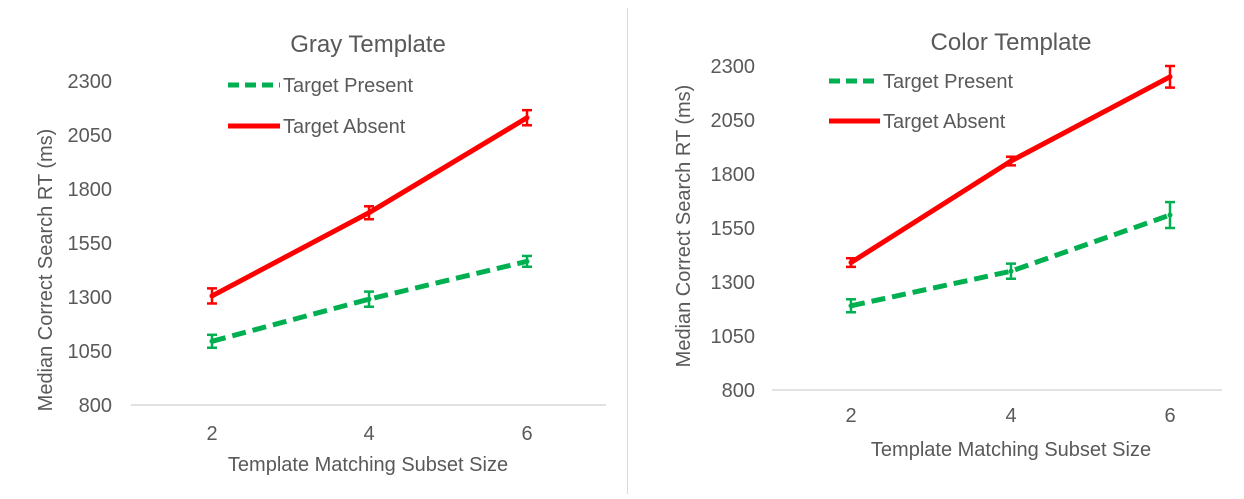 This screenshot has width=1244, height=499. What do you see at coordinates (1011, 42) in the screenshot?
I see `chart-title: Color Template` at bounding box center [1011, 42].